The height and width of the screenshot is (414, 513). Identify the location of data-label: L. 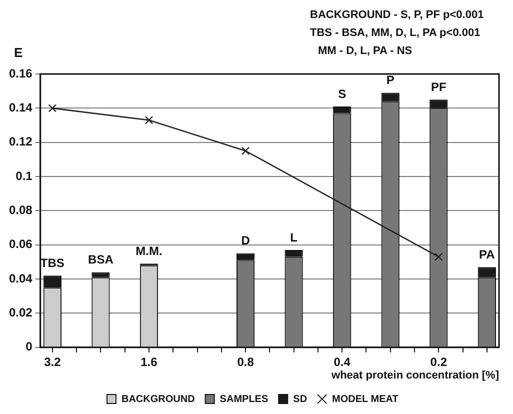
(294, 237).